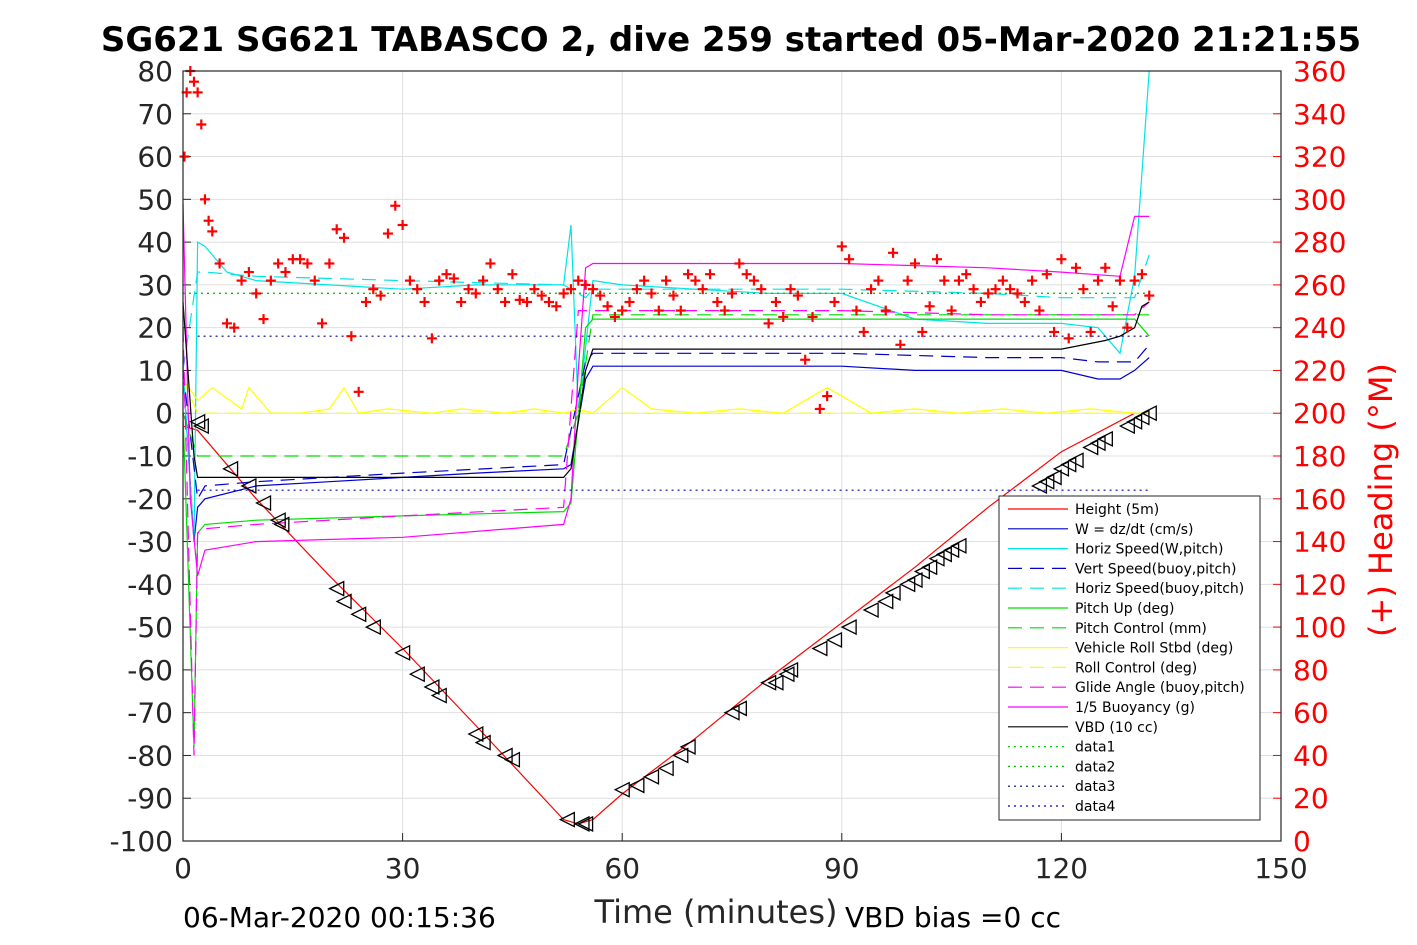 The width and height of the screenshot is (1417, 945). I want to click on legend-label: Height (5m), so click(1117, 510).